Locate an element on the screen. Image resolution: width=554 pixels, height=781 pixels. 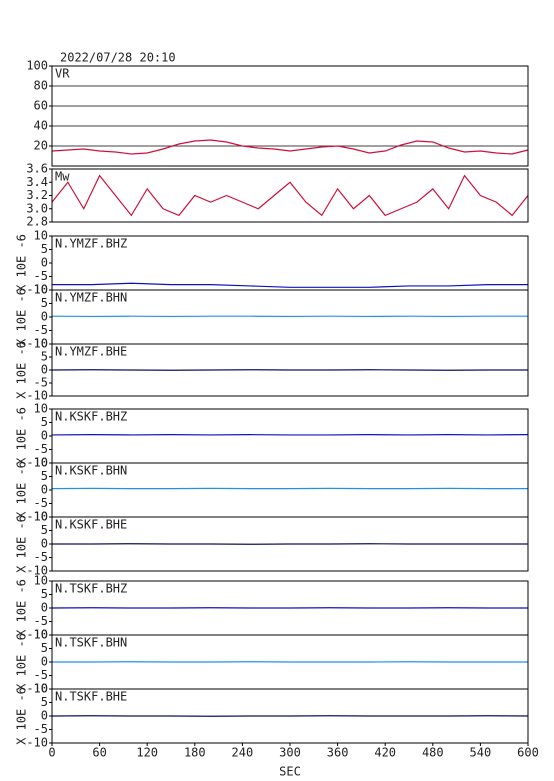
x-tick-label: 120 is located at coordinates (147, 753).